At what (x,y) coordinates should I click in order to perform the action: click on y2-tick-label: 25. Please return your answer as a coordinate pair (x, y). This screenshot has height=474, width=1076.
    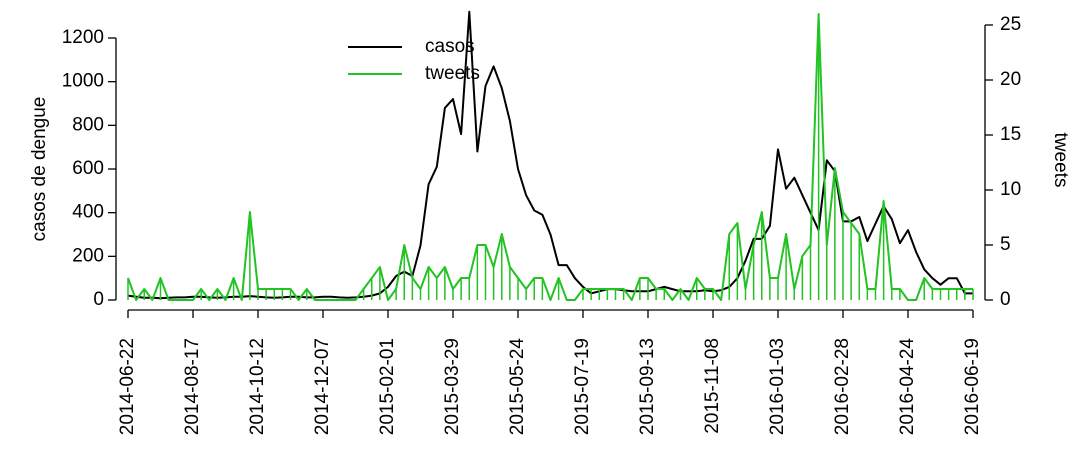
    Looking at the image, I should click on (1010, 24).